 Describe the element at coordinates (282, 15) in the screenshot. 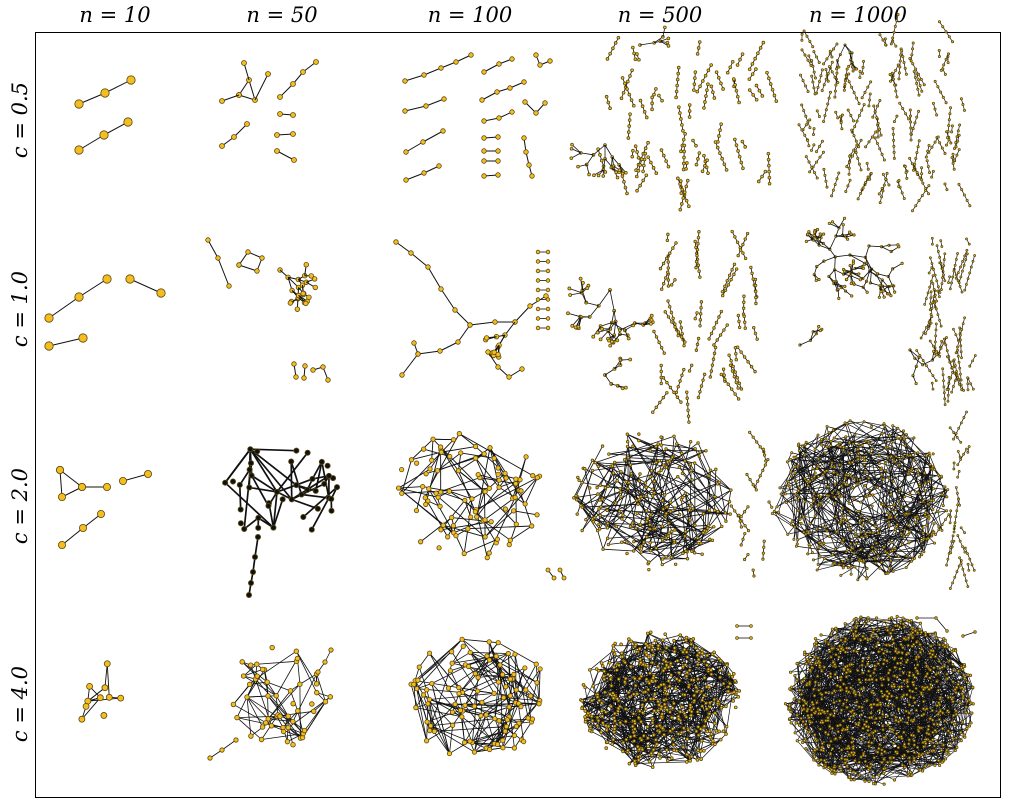

I see `column-label-n50: n = 50` at that location.